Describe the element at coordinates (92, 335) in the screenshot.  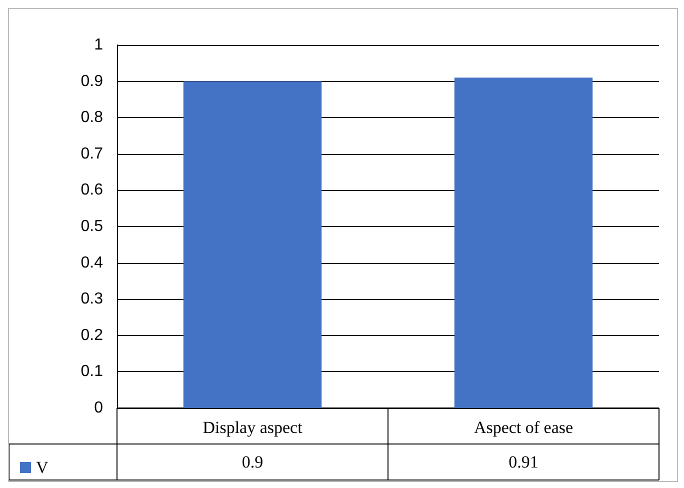
I see `y-tick-label: 0.2` at that location.